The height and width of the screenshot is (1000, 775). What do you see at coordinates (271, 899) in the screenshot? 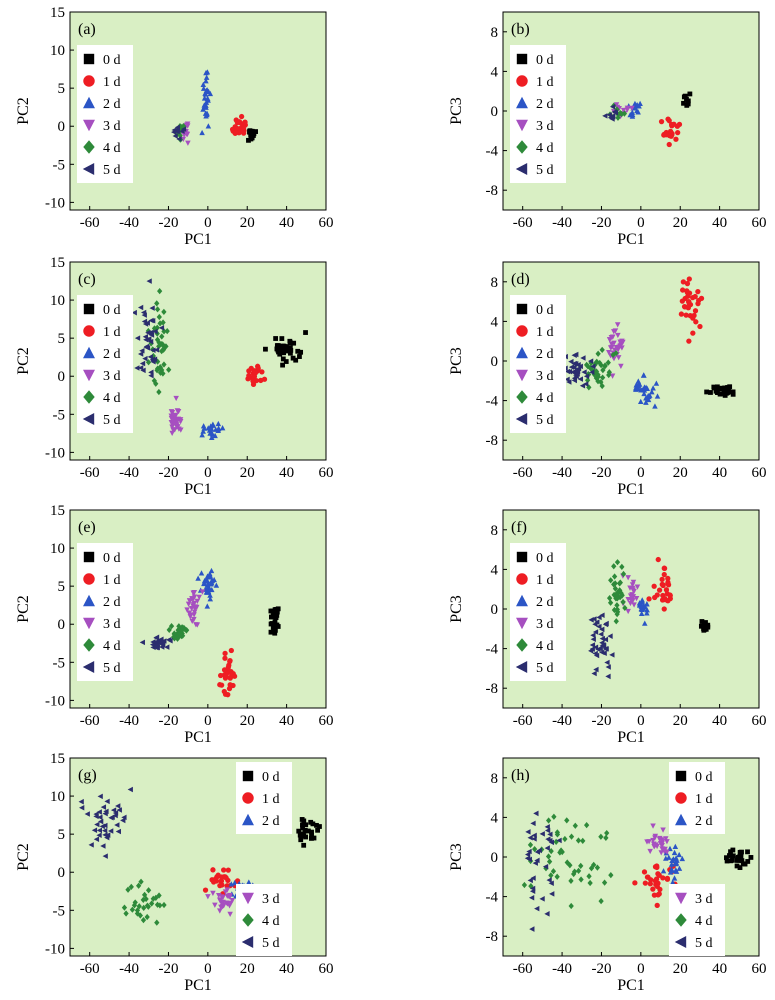
I see `legend-label: 3 d` at bounding box center [271, 899].